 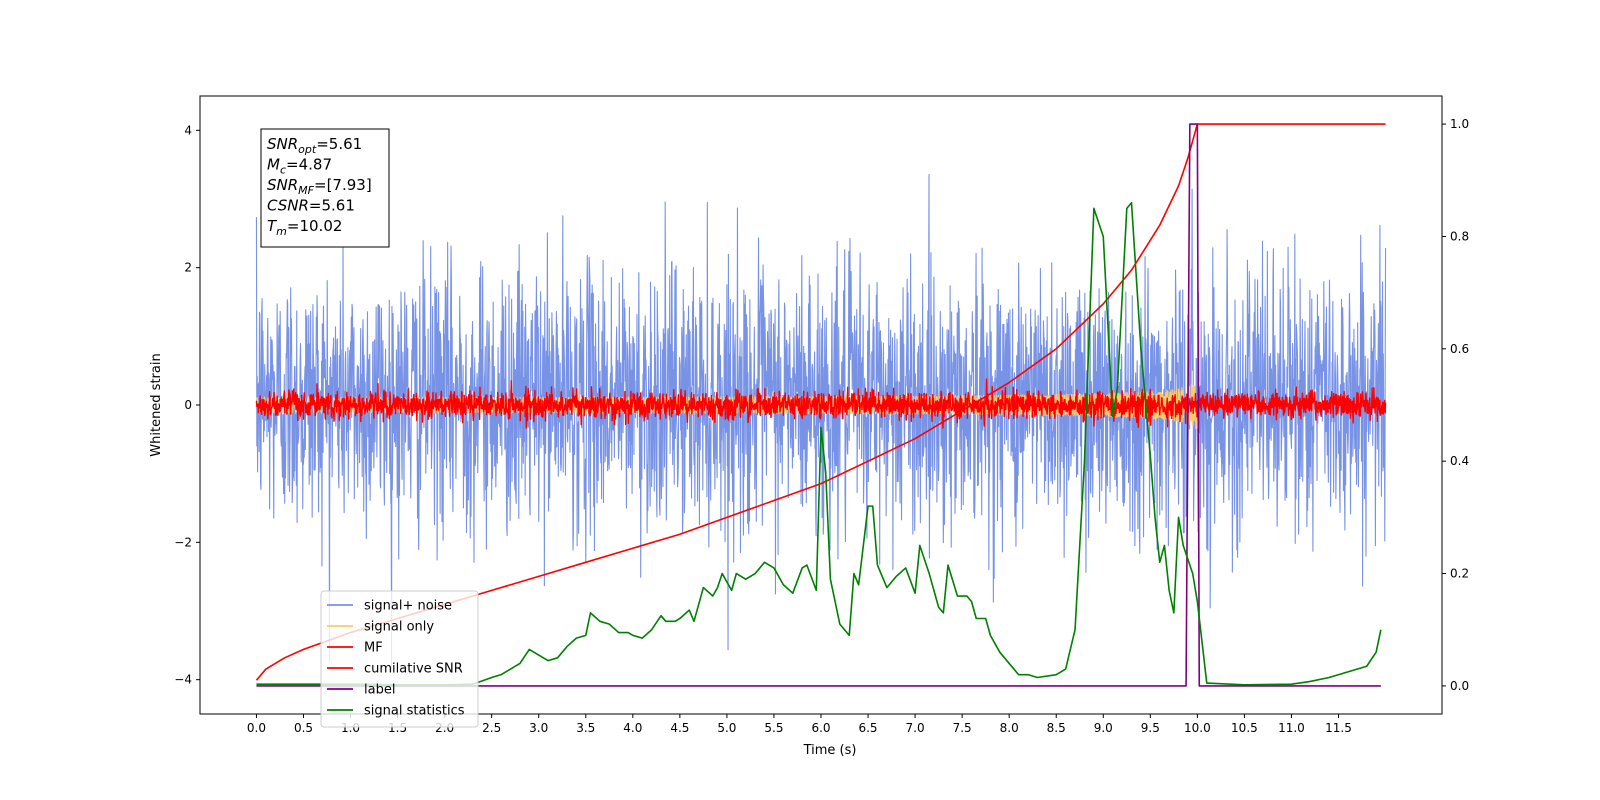 What do you see at coordinates (1459, 686) in the screenshot?
I see `y2-tick-label: 0.0` at bounding box center [1459, 686].